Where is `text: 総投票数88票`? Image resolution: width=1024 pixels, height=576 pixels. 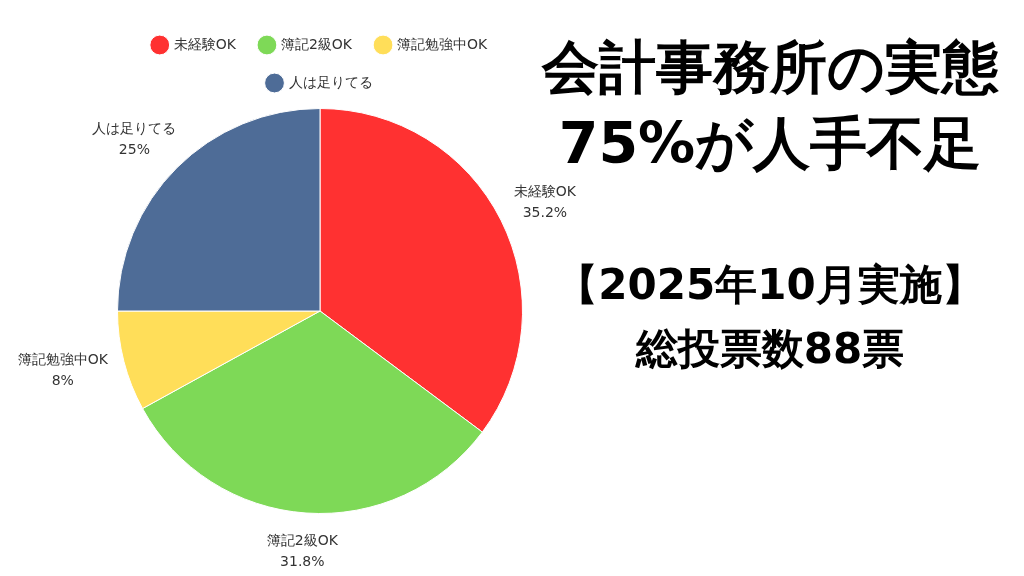 text: 総投票数88票 is located at coordinates (770, 349).